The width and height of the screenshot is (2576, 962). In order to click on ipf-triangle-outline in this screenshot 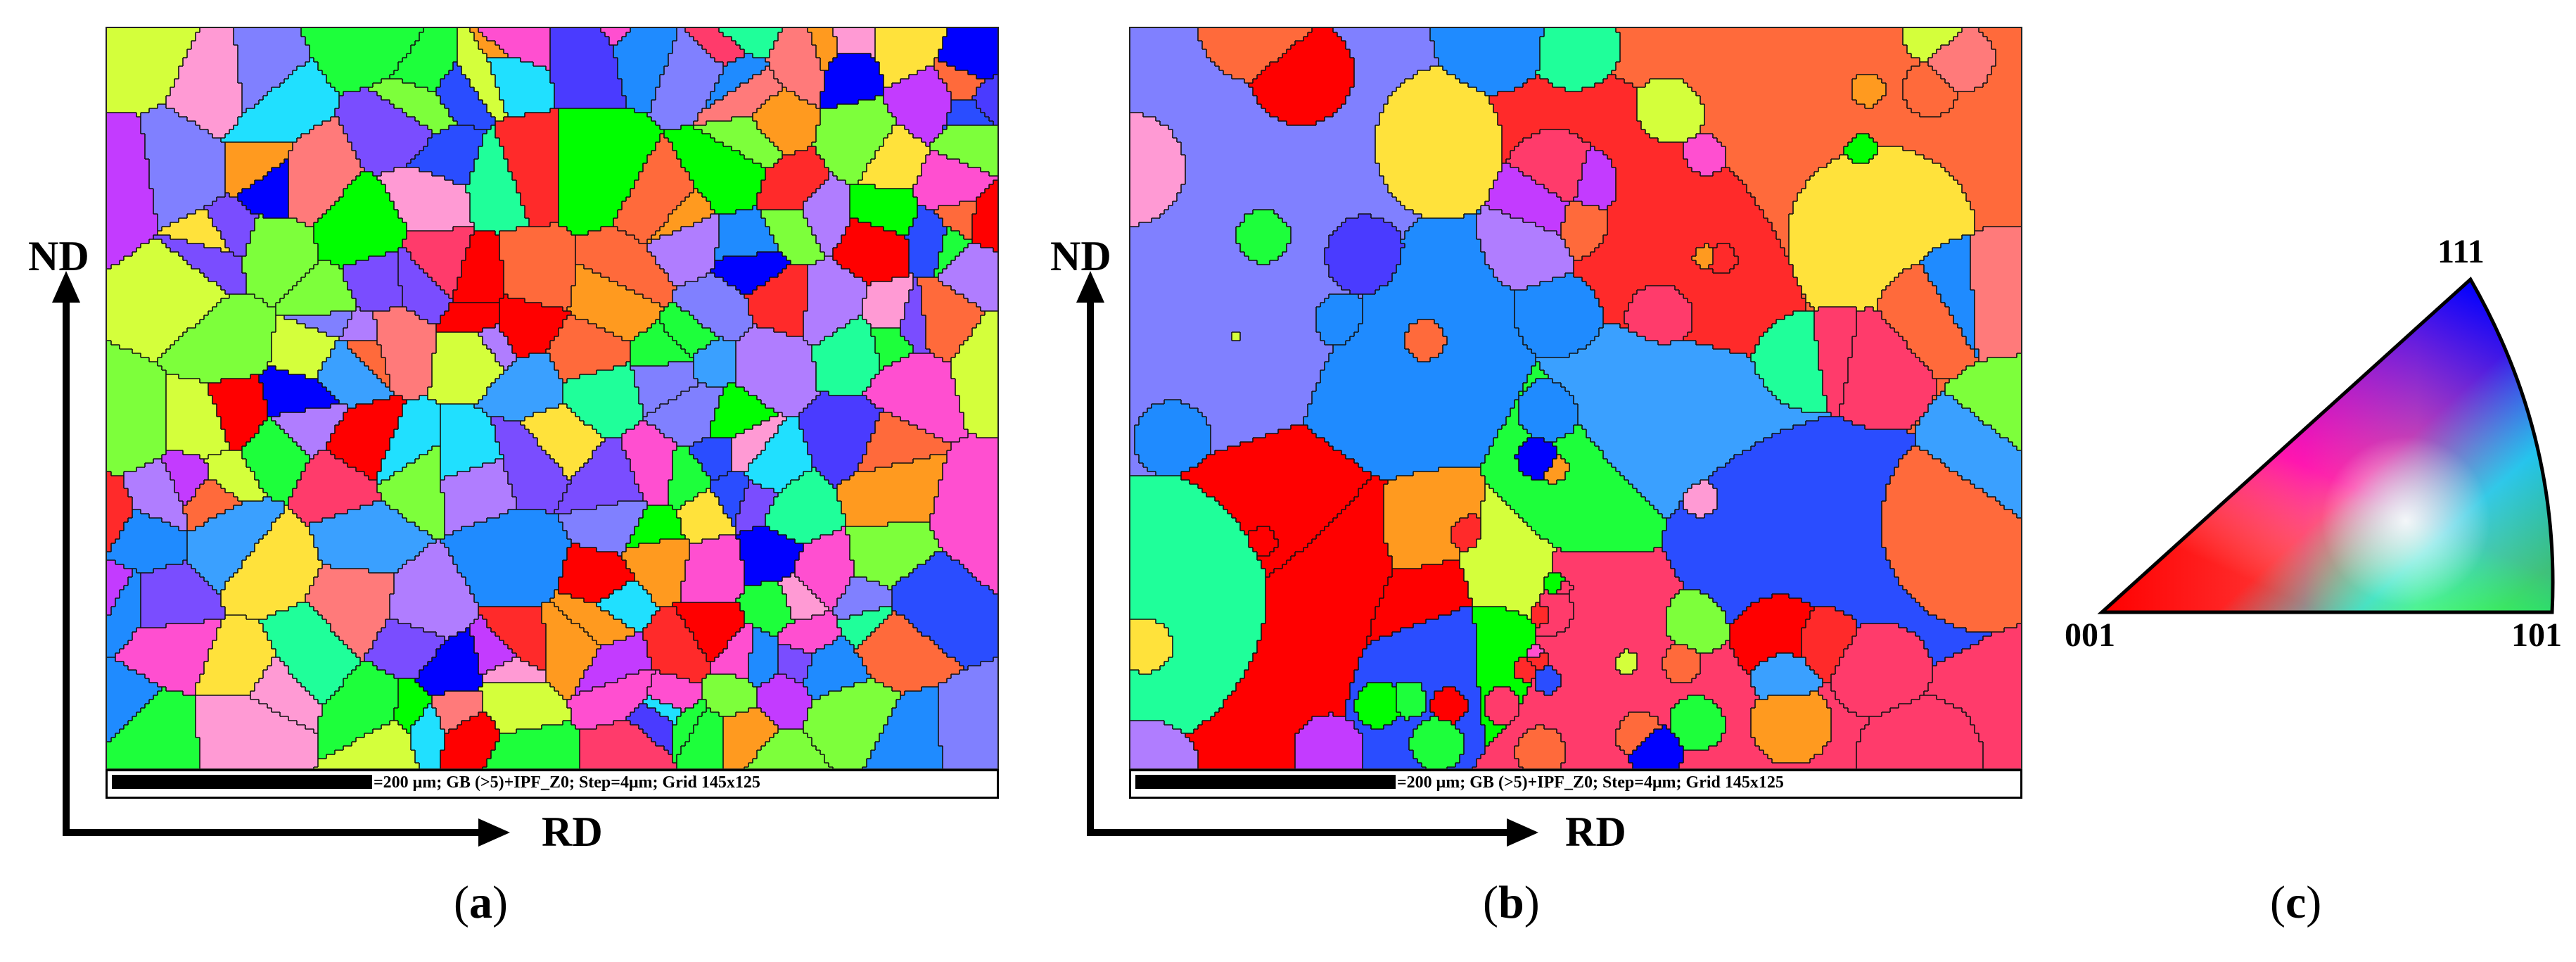, I will do `click(2326, 445)`.